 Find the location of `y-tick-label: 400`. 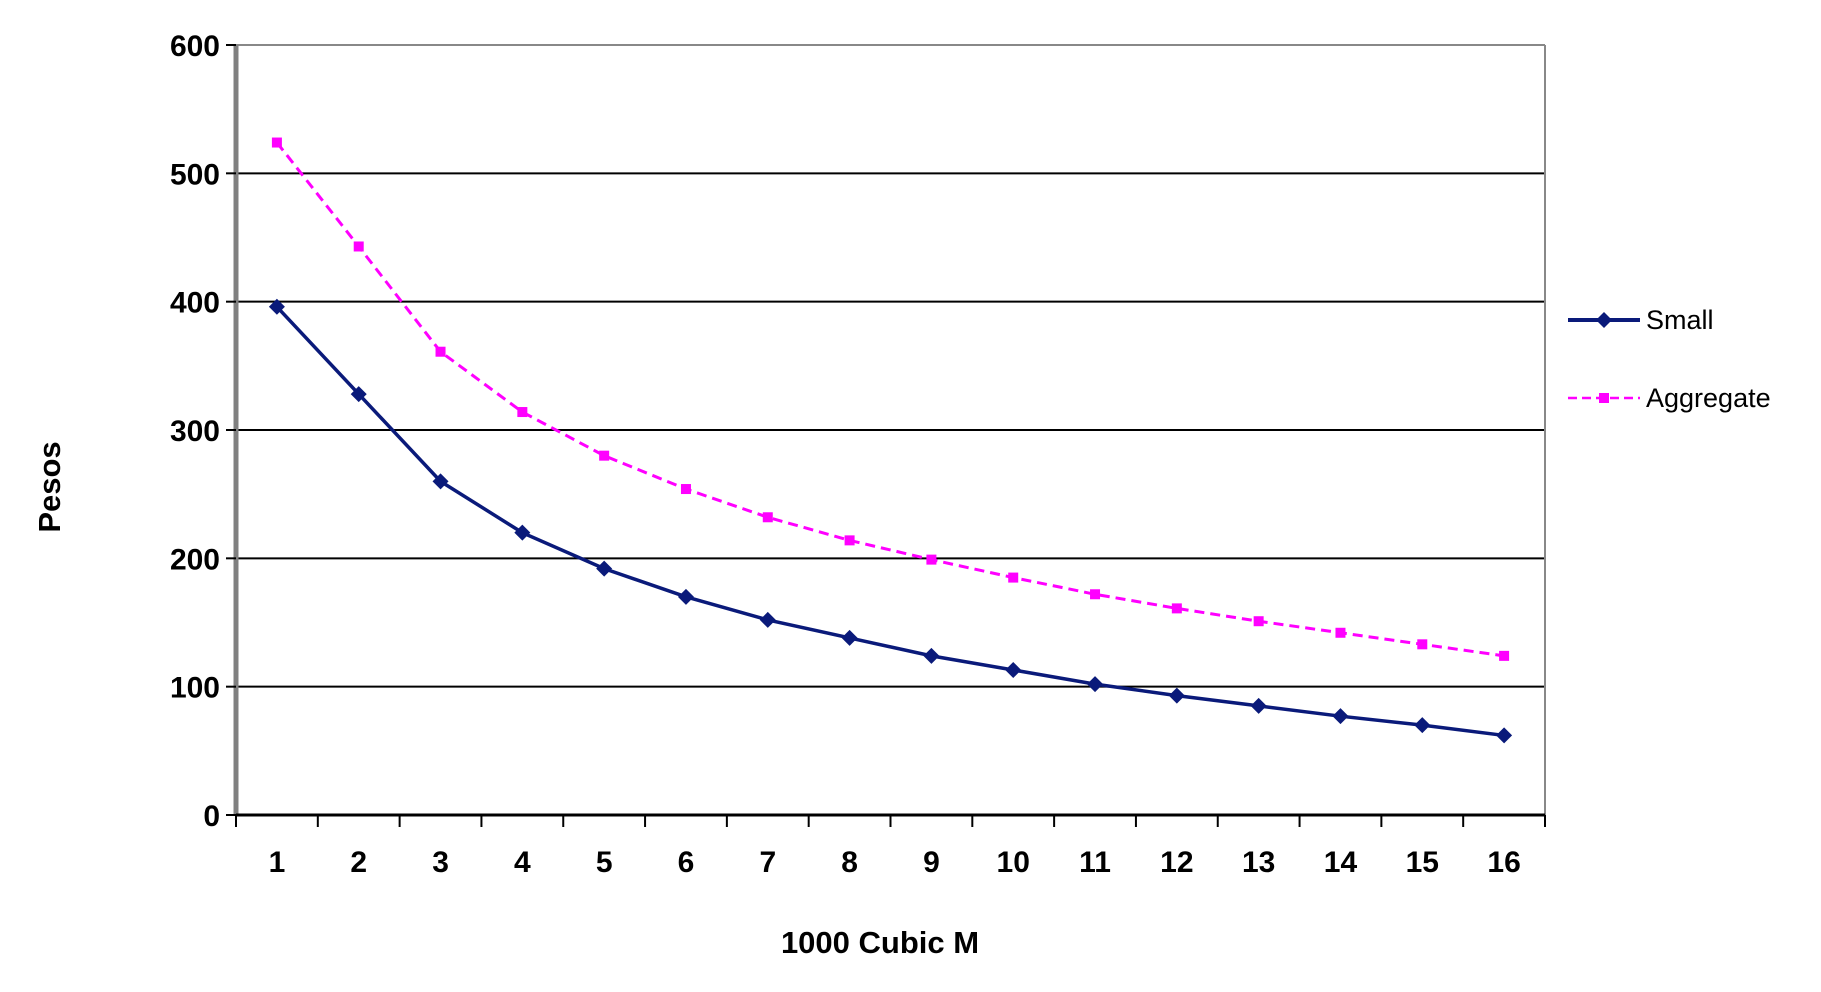

y-tick-label: 400 is located at coordinates (195, 303).